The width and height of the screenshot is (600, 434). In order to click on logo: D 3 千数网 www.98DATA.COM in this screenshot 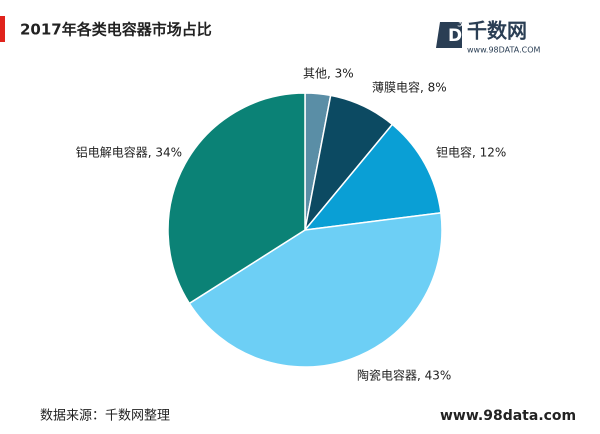, I will do `click(488, 37)`.